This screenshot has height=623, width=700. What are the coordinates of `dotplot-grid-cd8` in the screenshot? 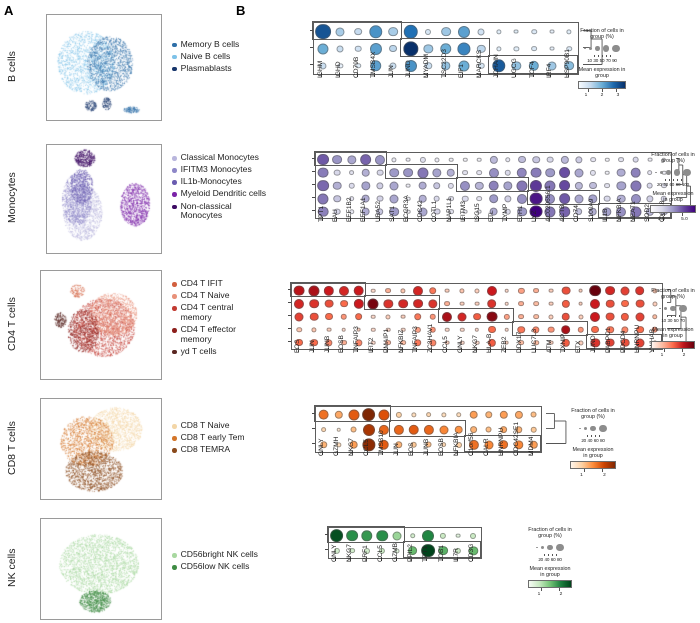 It's located at (428, 429).